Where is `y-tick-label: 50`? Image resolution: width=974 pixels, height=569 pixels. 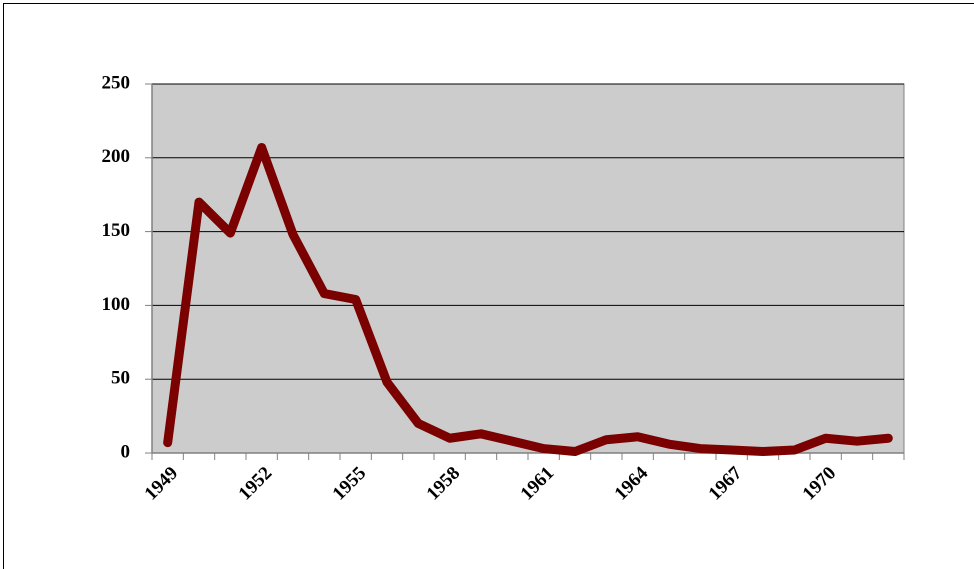 y-tick-label: 50 is located at coordinates (120, 378).